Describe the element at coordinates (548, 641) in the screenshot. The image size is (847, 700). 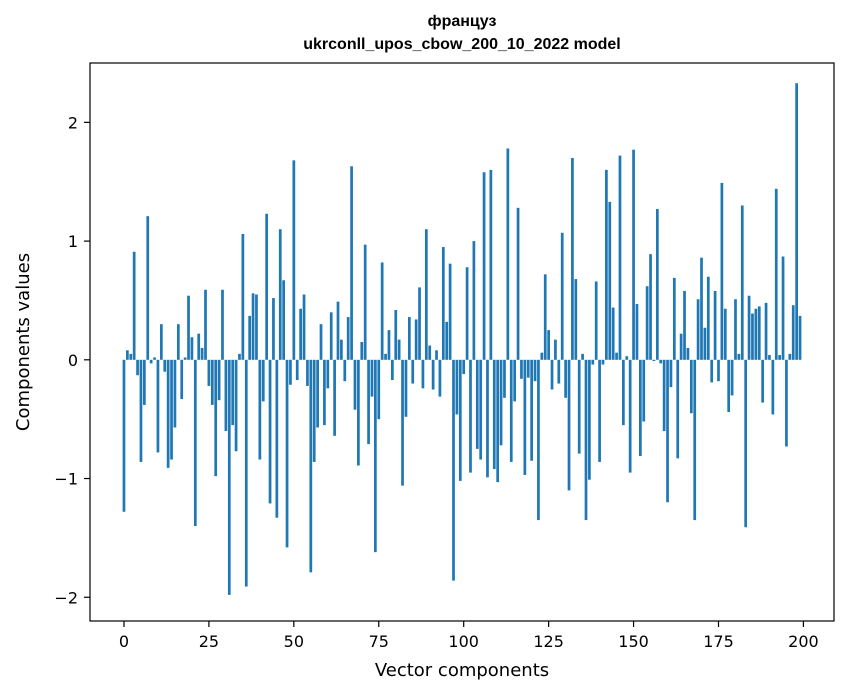
I see `x-tick-label: 125` at that location.